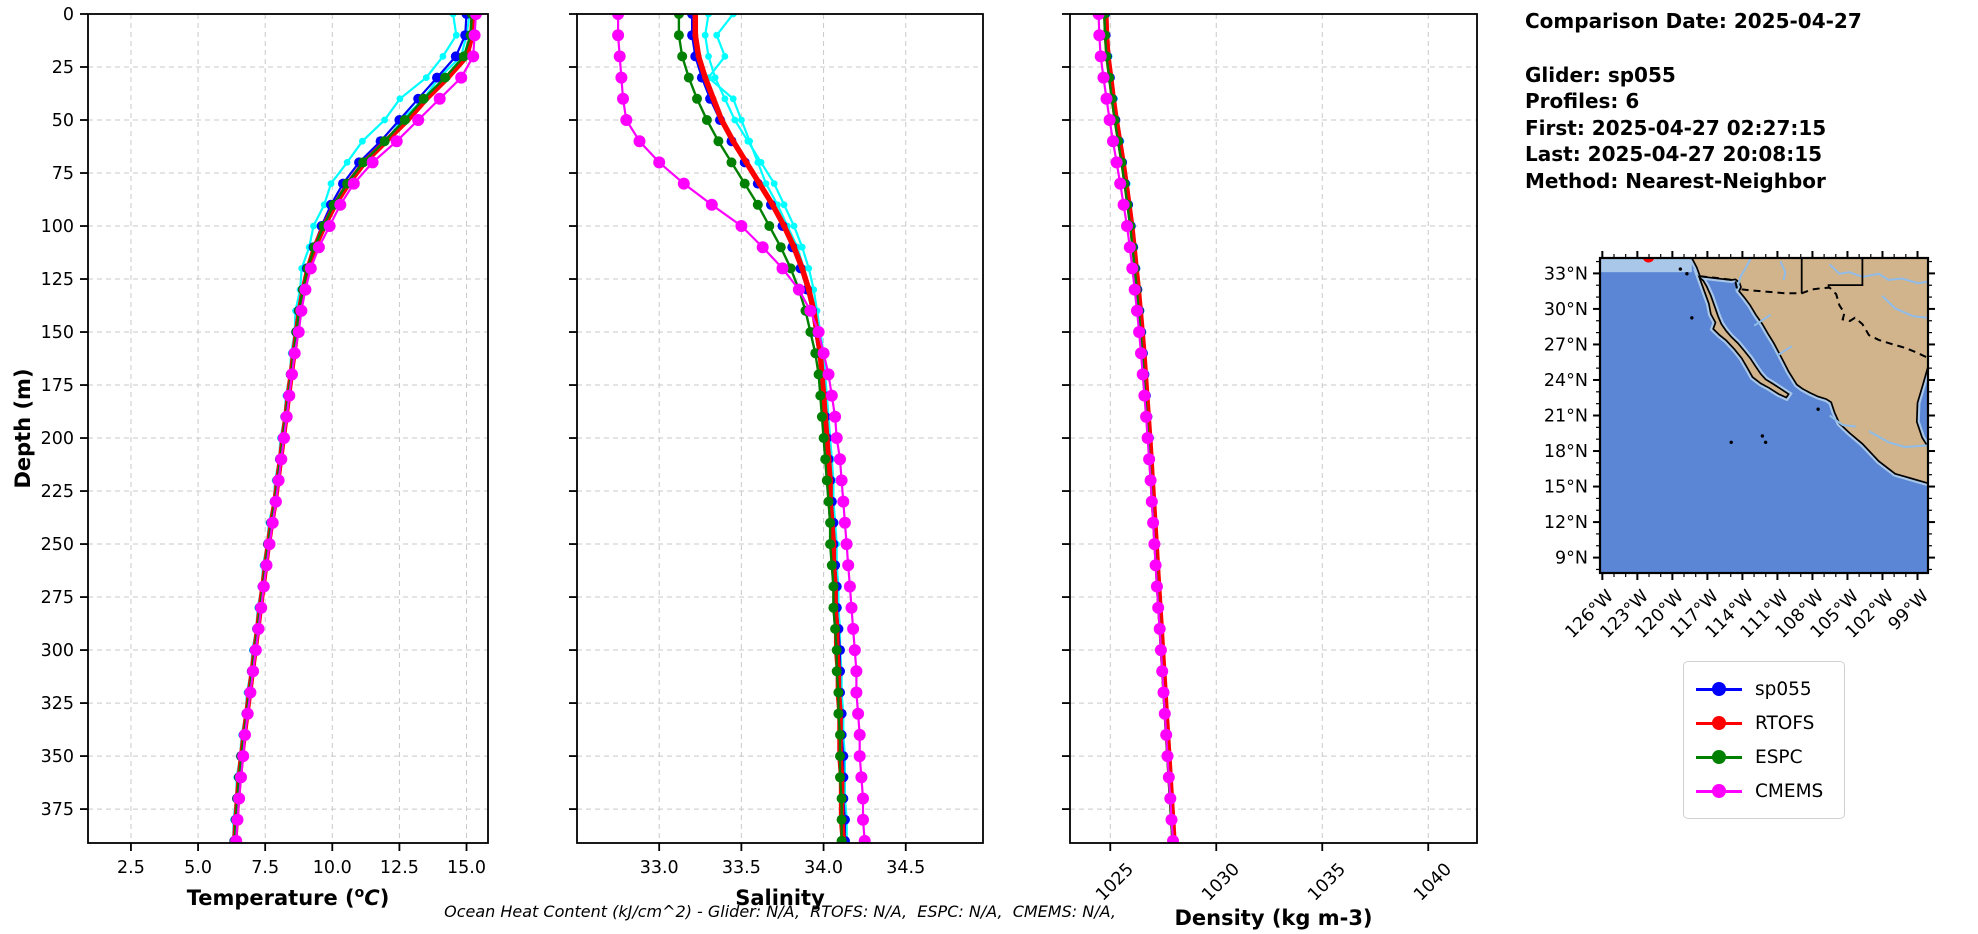 This screenshot has height=934, width=1978. I want to click on series-line-sp055, so click(350, 427).